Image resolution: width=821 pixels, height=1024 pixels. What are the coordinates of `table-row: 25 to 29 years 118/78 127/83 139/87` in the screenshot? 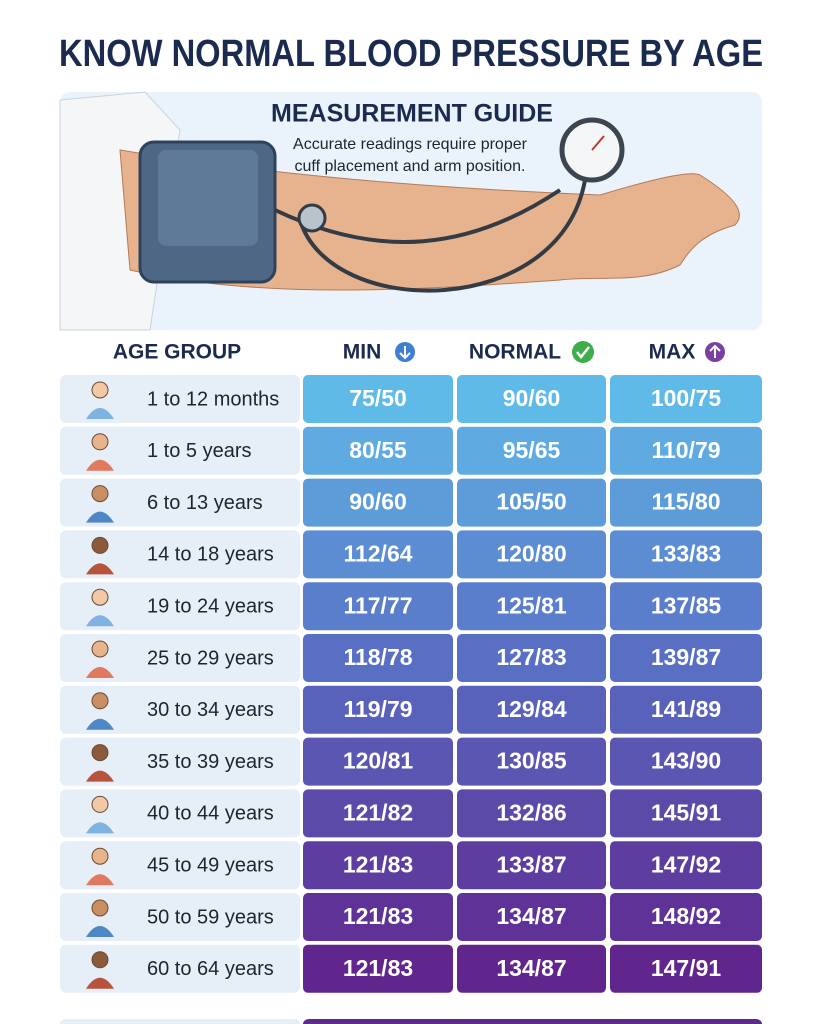 It's located at (411, 658).